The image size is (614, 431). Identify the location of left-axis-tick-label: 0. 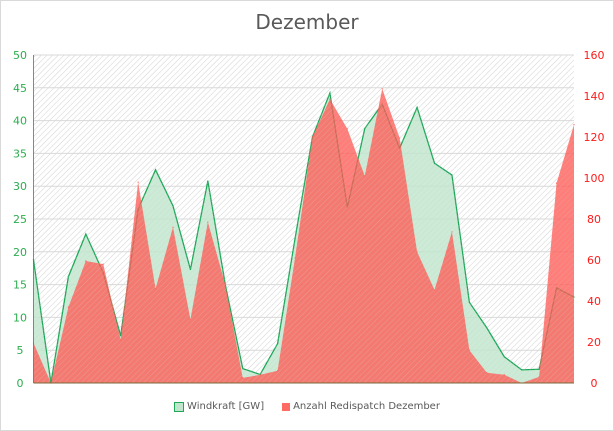
(20, 383).